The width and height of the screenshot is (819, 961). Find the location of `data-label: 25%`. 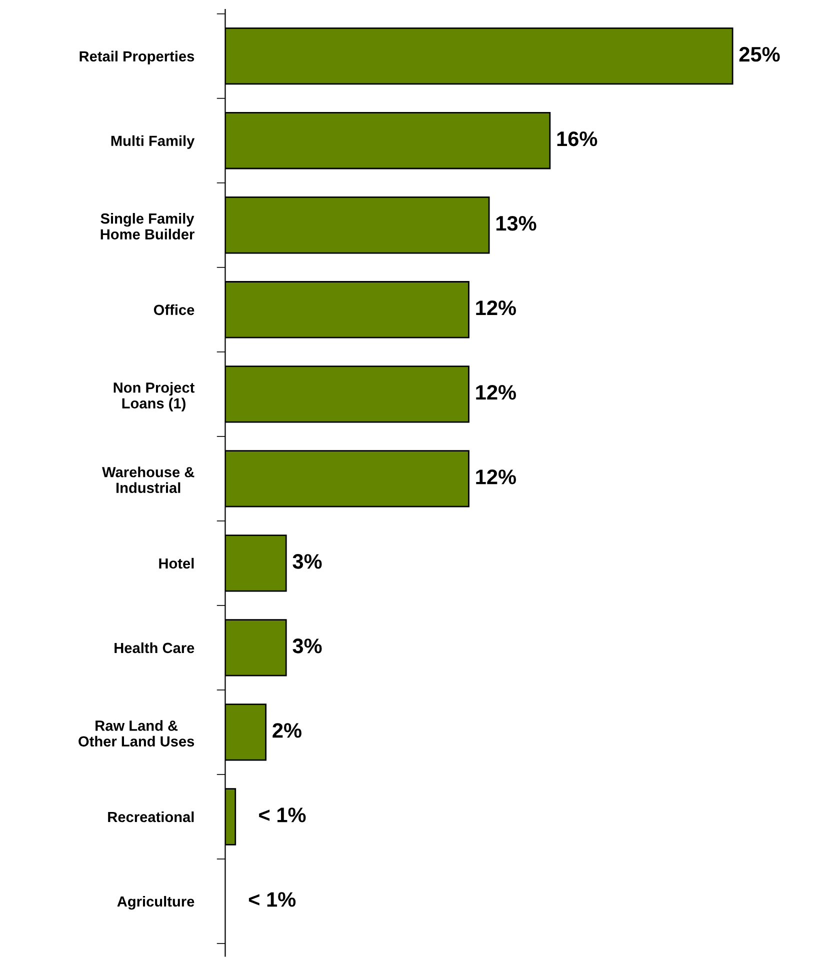

data-label: 25% is located at coordinates (759, 54).